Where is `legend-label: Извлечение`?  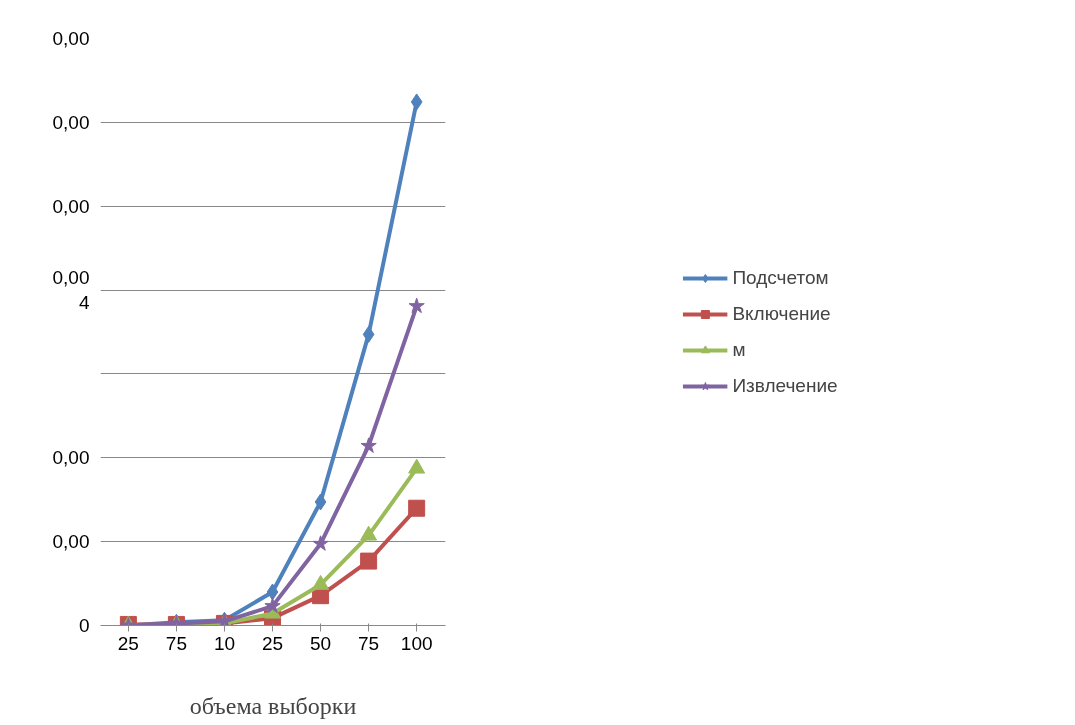 legend-label: Извлечение is located at coordinates (785, 385).